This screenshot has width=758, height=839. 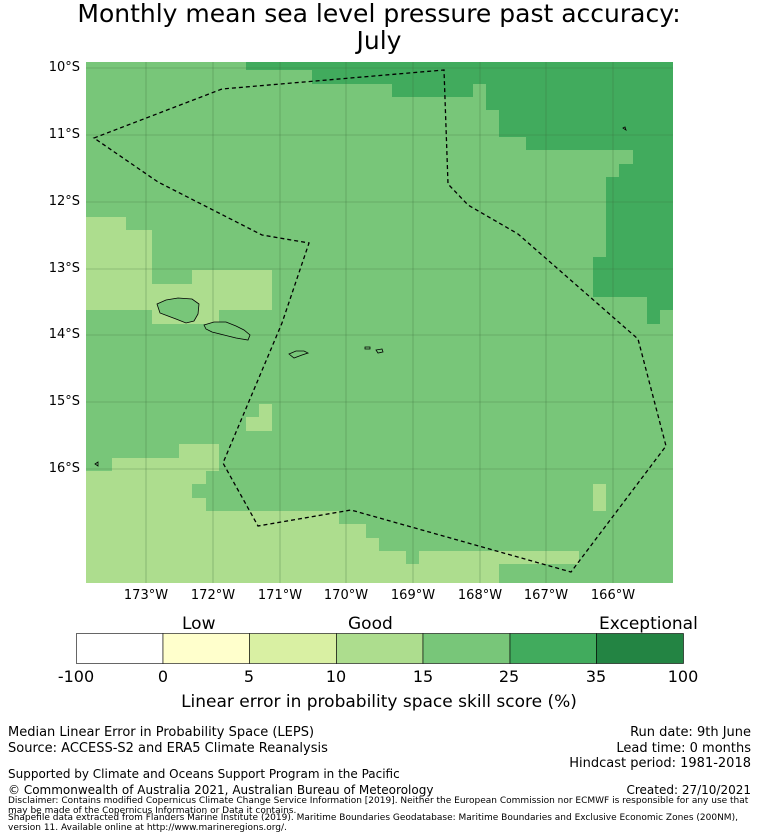 I want to click on lat-label-14s: 14°S, so click(x=64, y=334).